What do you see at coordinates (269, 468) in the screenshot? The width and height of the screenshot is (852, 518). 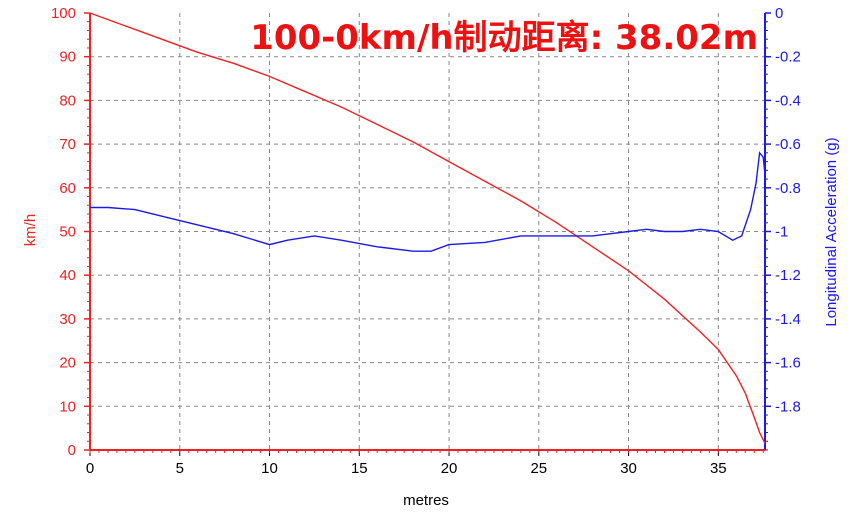 I see `x-tick-label: 10` at bounding box center [269, 468].